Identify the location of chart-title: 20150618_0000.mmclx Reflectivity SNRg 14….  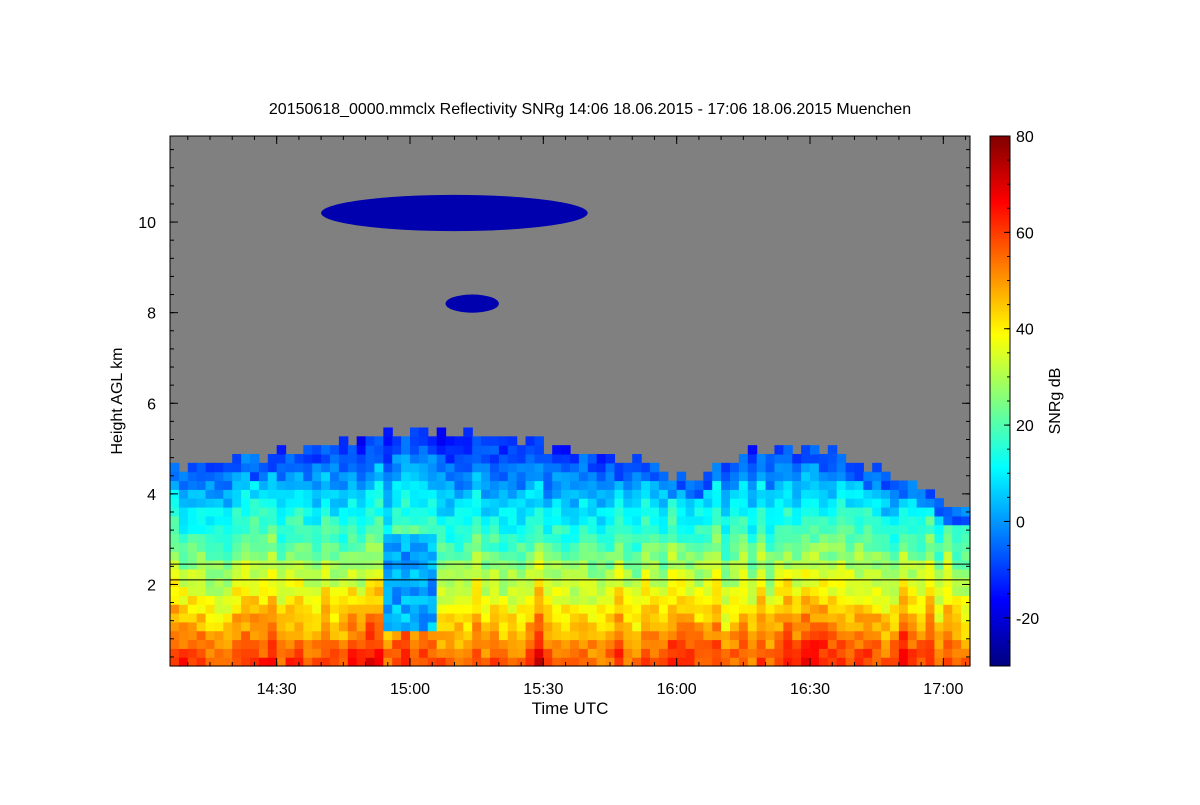
(590, 109).